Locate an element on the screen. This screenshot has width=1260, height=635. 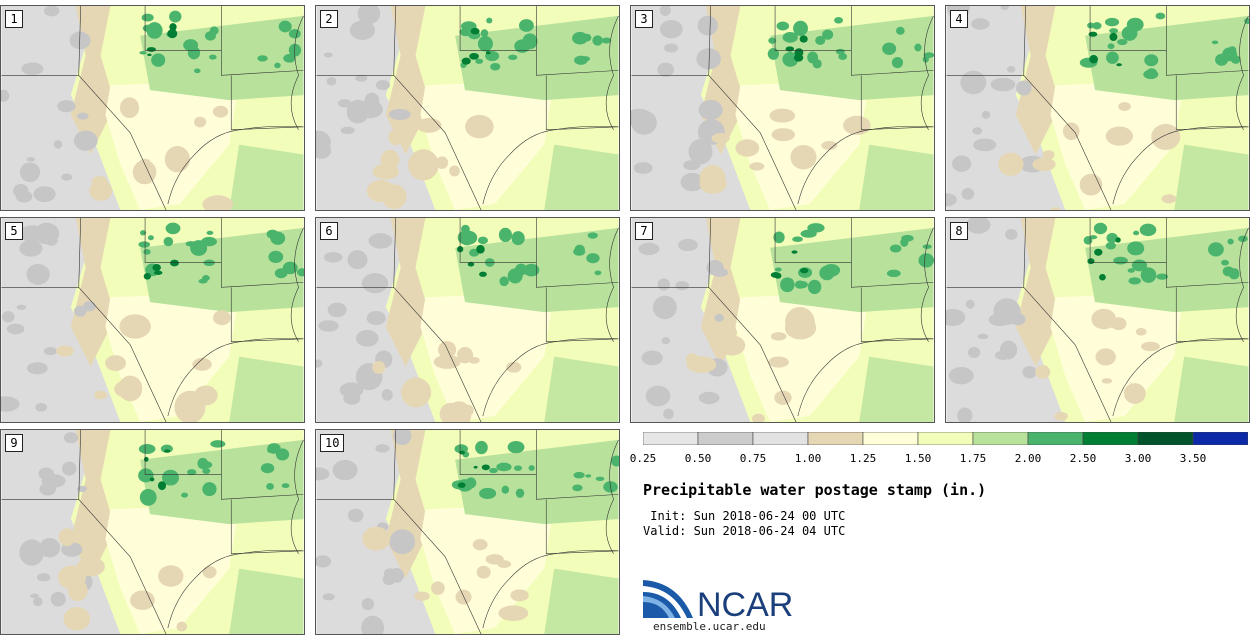
colorbar-tick-label: 1.00 is located at coordinates (808, 458).